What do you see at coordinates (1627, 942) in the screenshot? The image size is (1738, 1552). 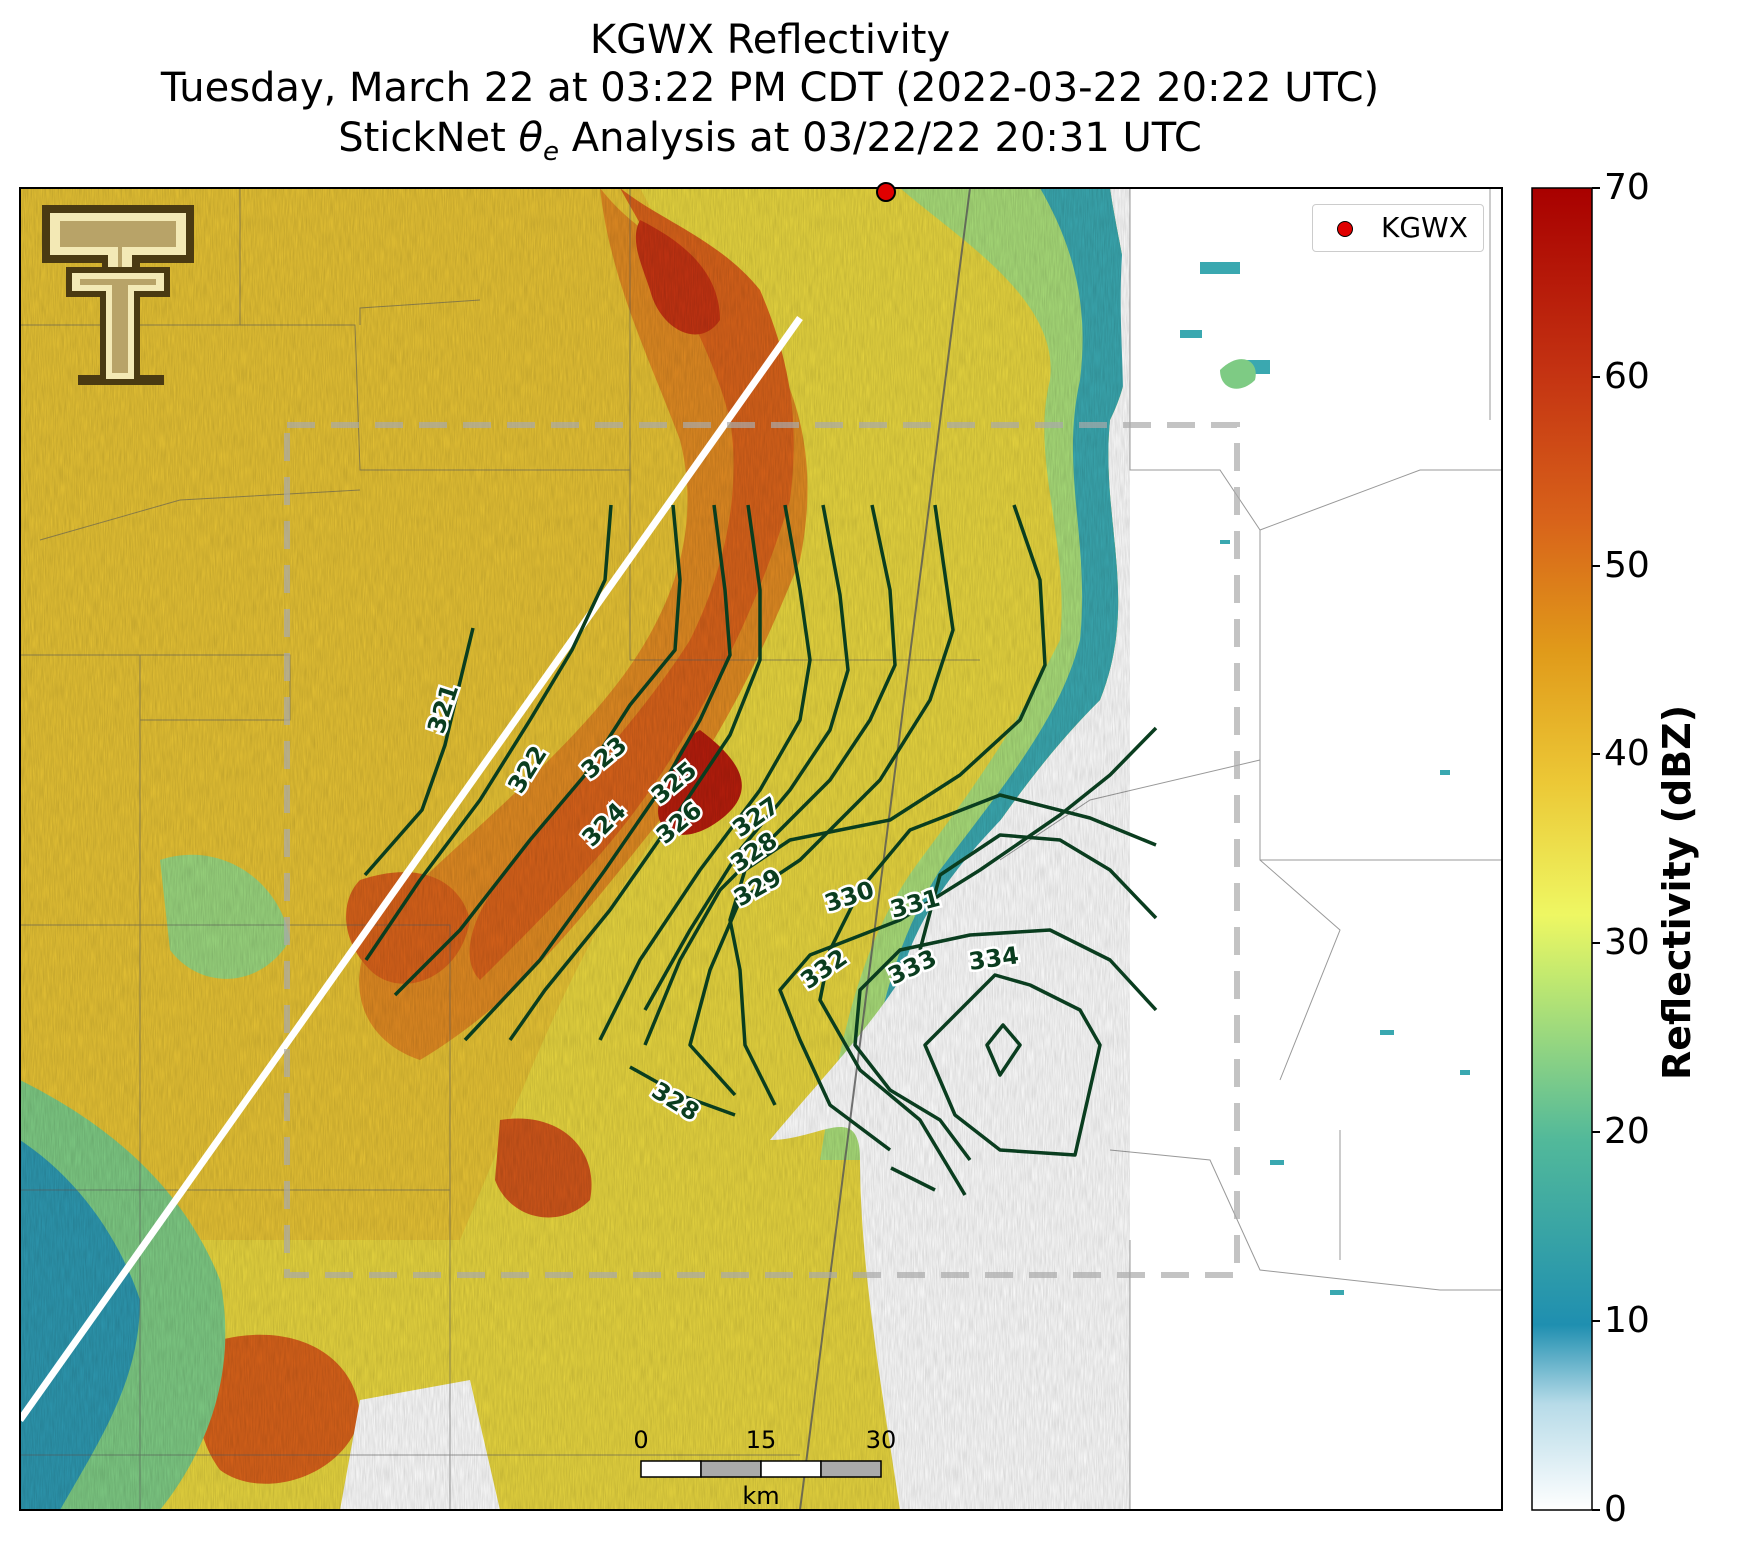 I see `colorbar-tick-label: 30` at bounding box center [1627, 942].